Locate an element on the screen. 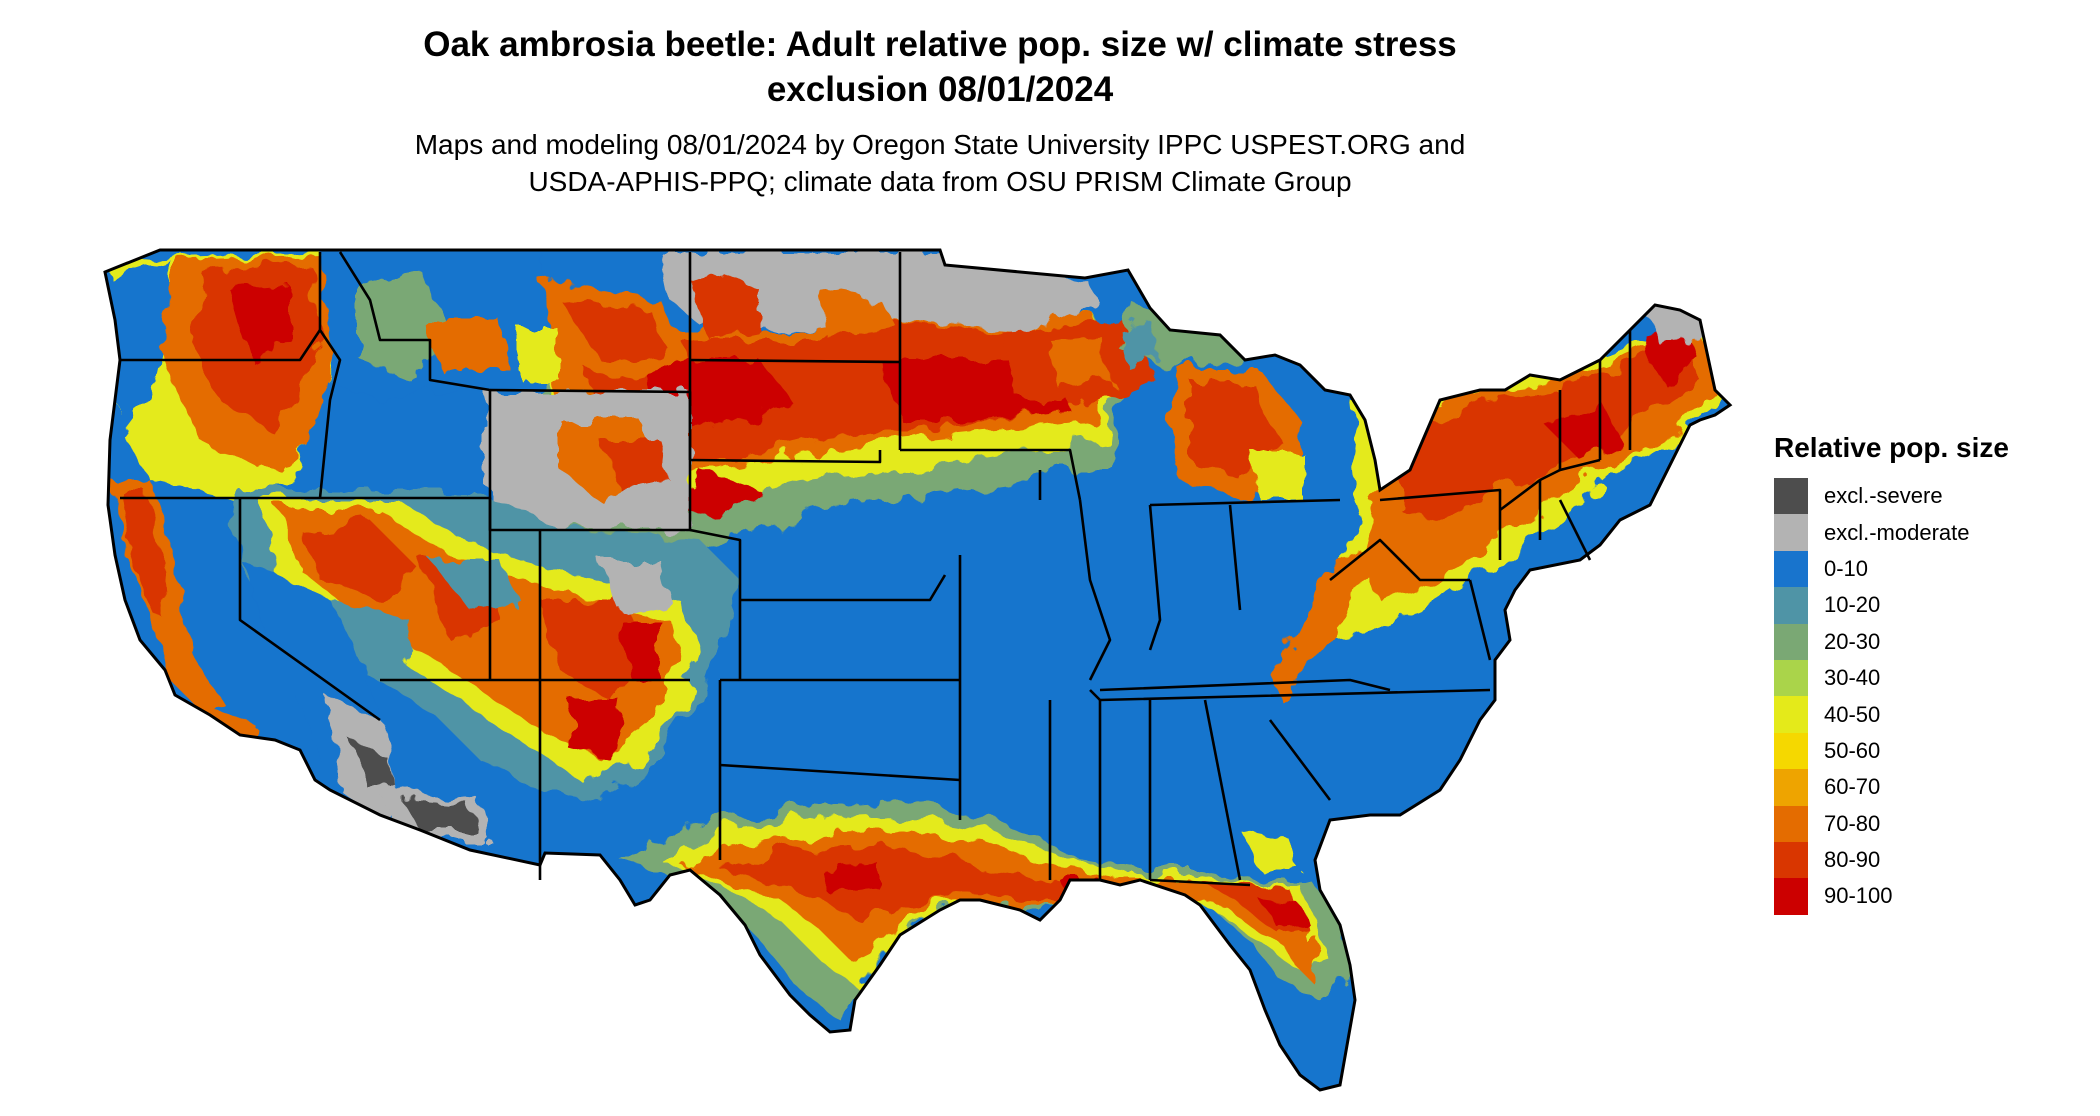  legend-label: 10-20 is located at coordinates (1852, 605).